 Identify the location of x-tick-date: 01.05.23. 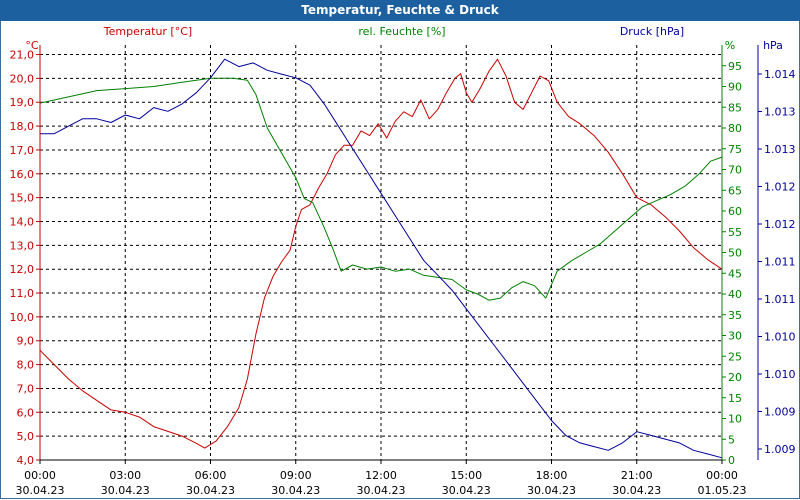
(722, 490).